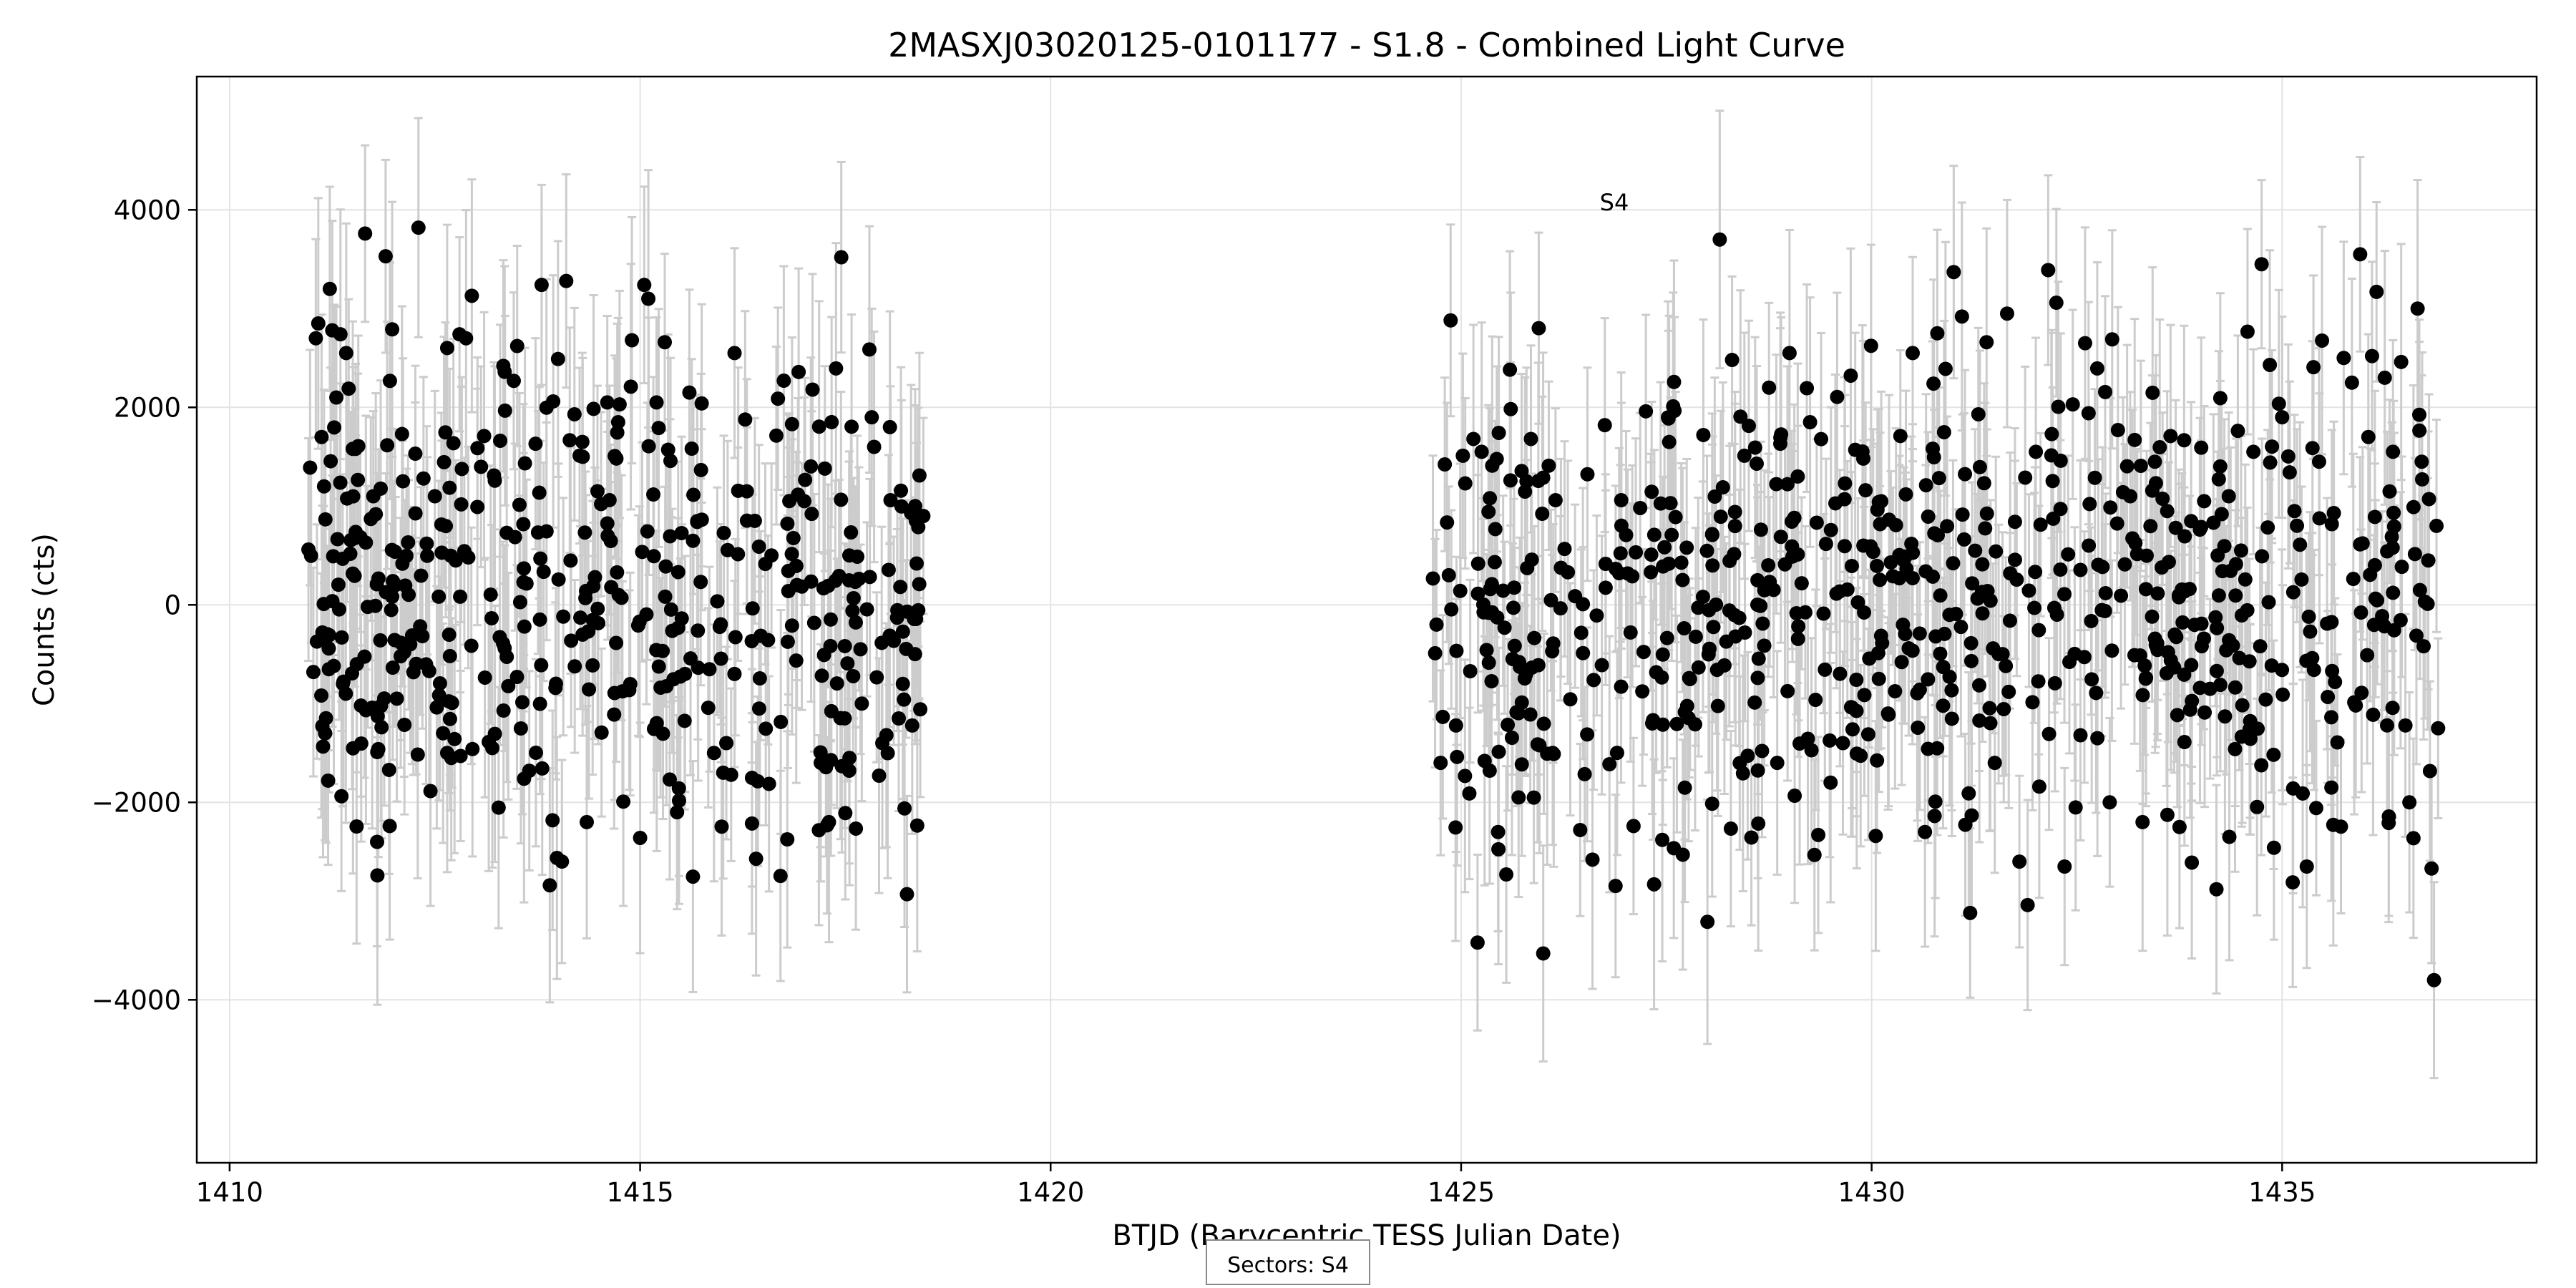 Image resolution: width=2576 pixels, height=1288 pixels. I want to click on x-tick-label: 1430, so click(1872, 1192).